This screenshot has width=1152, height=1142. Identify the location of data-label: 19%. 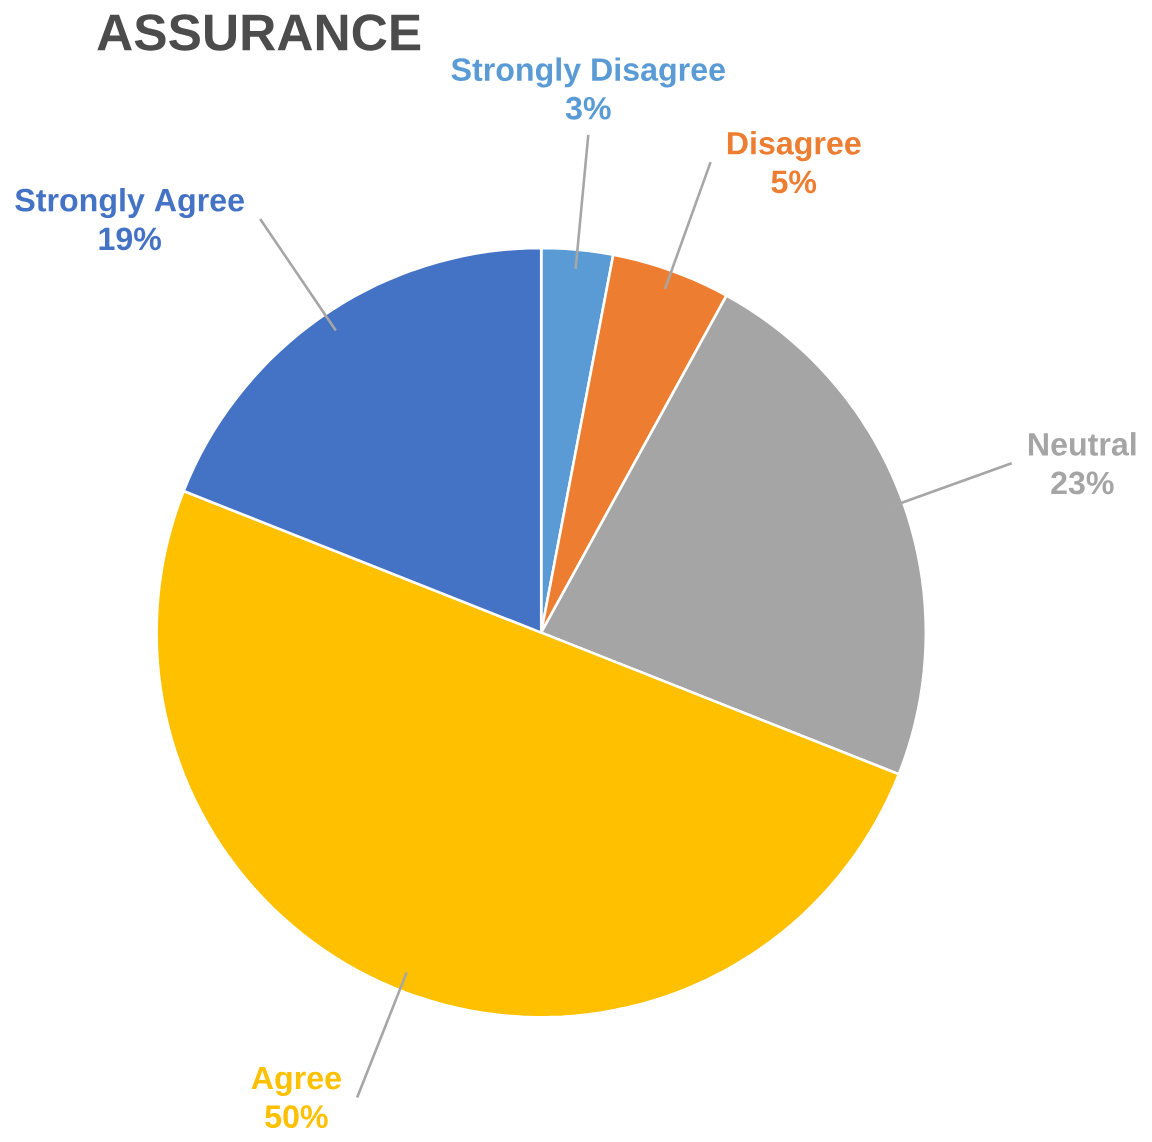
(130, 239).